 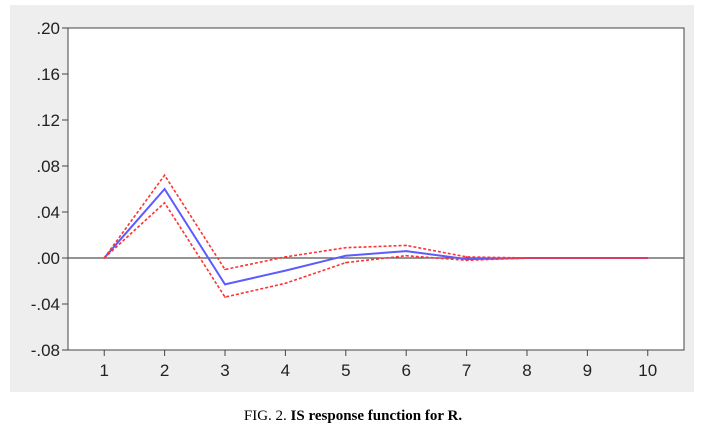 What do you see at coordinates (285, 370) in the screenshot?
I see `x-tick-label: 4` at bounding box center [285, 370].